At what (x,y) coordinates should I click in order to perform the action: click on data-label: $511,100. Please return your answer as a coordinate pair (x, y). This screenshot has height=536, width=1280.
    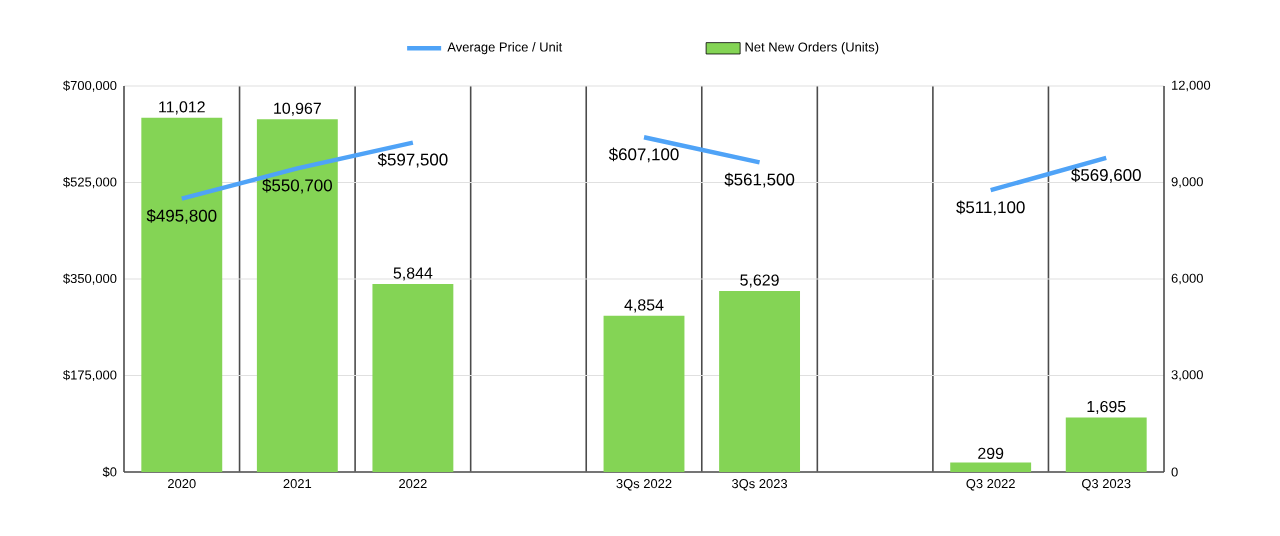
    Looking at the image, I should click on (990, 208).